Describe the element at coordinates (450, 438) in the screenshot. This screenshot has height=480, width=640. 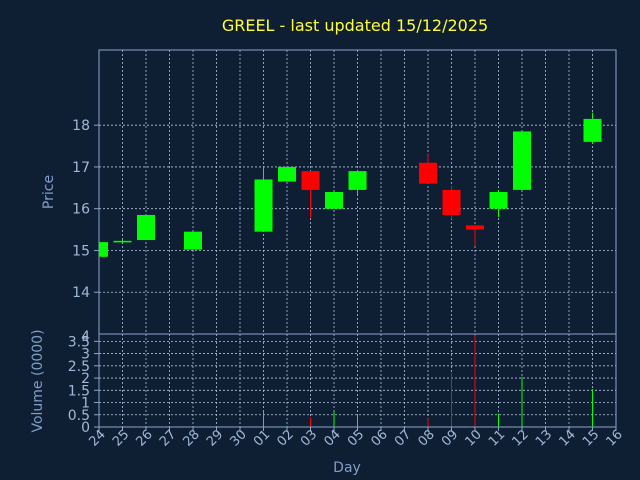
I see `x-tick-label: 09` at that location.